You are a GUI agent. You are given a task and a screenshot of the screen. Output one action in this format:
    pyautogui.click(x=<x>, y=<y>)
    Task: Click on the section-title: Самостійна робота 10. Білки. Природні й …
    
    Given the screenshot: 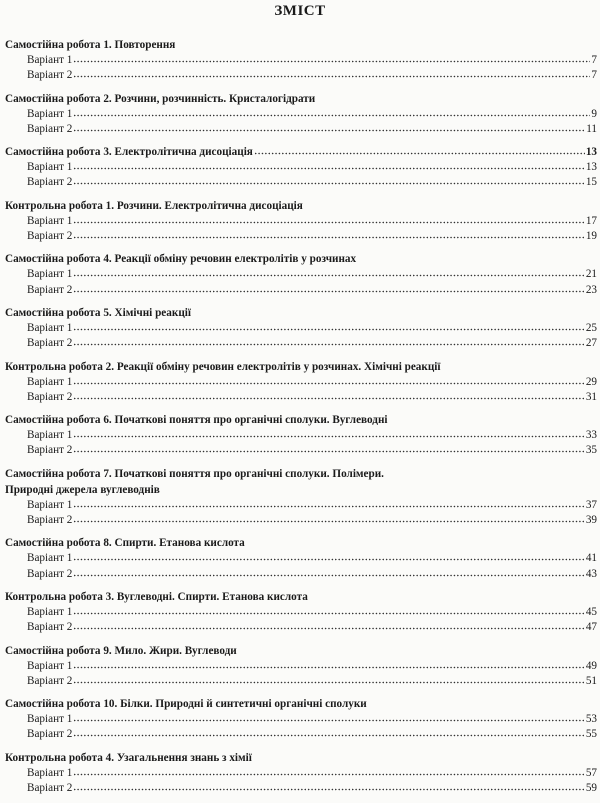 What is the action you would take?
    pyautogui.click(x=186, y=704)
    